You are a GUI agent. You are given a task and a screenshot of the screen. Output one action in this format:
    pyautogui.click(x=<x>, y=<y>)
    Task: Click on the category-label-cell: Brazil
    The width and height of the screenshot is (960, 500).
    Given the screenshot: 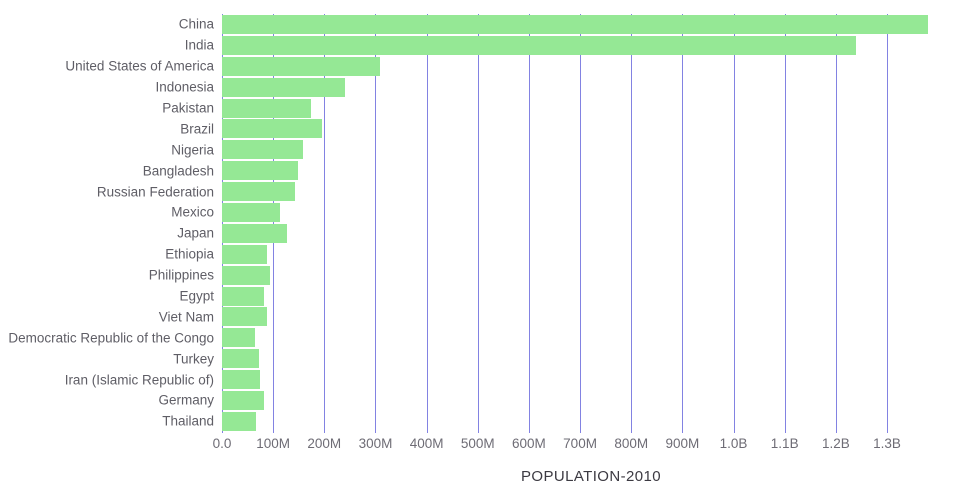 What is the action you would take?
    pyautogui.click(x=111, y=128)
    